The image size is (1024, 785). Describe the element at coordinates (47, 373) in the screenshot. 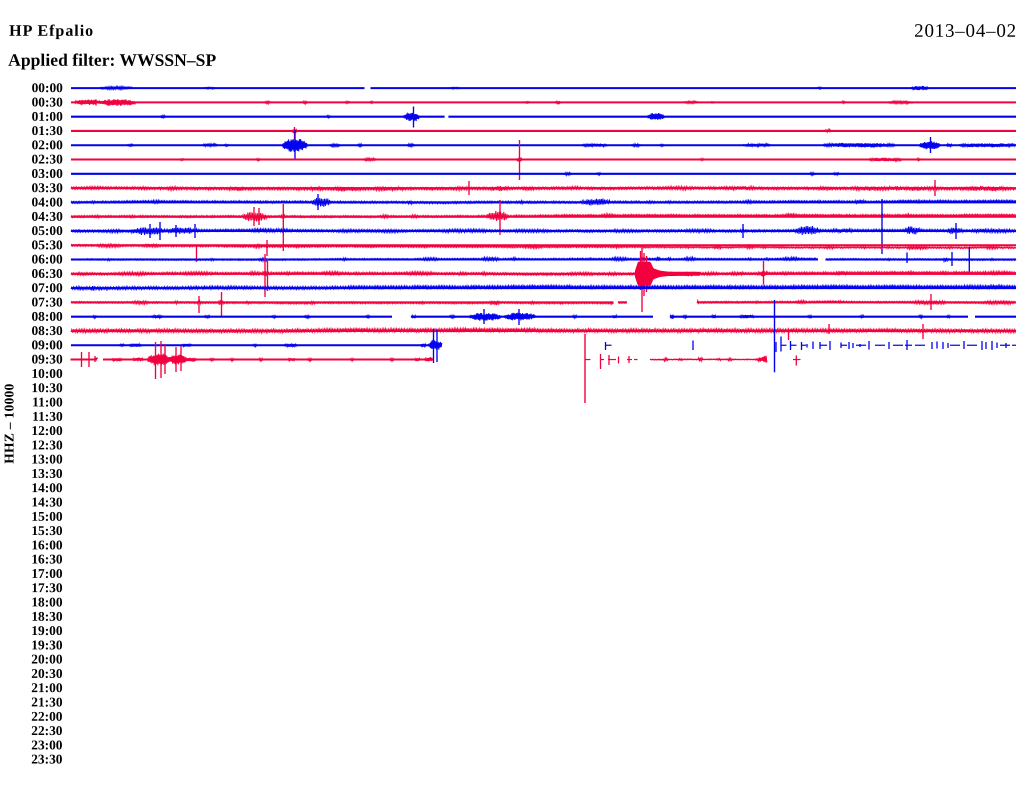

I see `svg-text: 10:00` at that location.